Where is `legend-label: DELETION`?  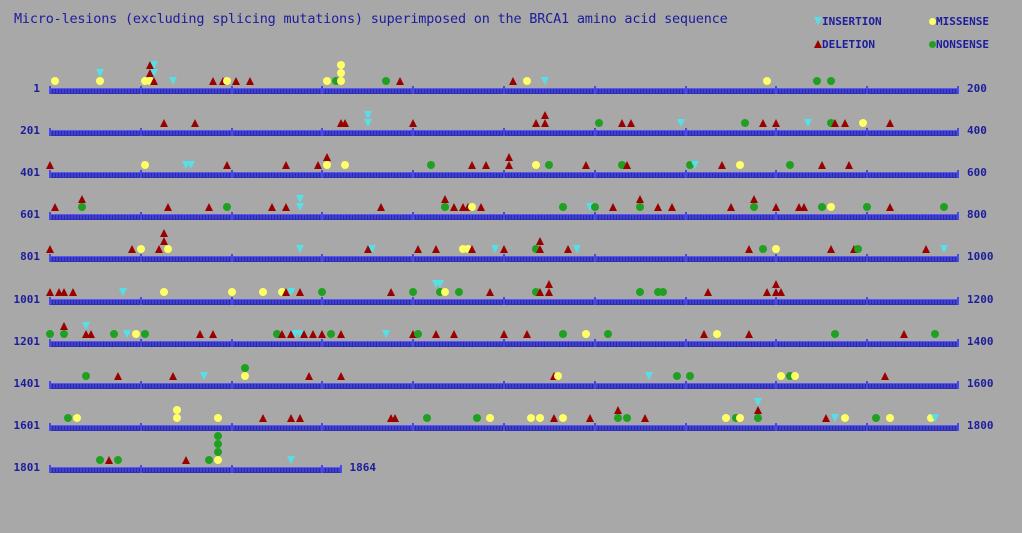 legend-label: DELETION is located at coordinates (848, 44).